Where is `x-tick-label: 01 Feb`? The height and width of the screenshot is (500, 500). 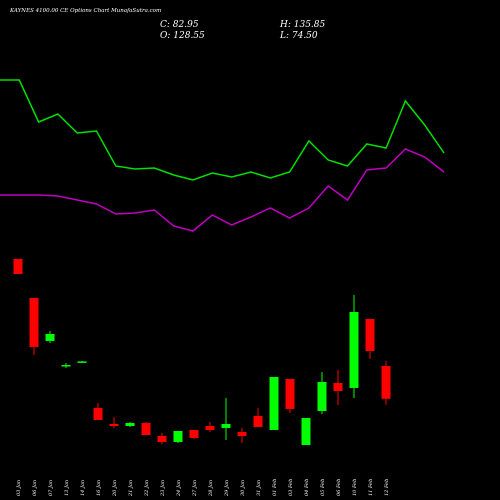 x-tick-label: 01 Feb is located at coordinates (275, 487).